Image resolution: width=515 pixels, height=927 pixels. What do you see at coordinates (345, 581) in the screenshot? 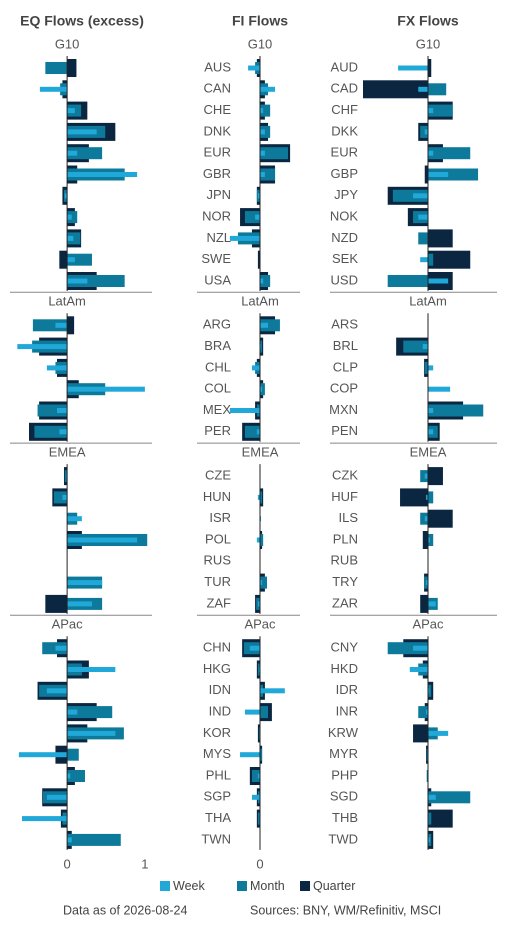
I see `category-label: TRY` at bounding box center [345, 581].